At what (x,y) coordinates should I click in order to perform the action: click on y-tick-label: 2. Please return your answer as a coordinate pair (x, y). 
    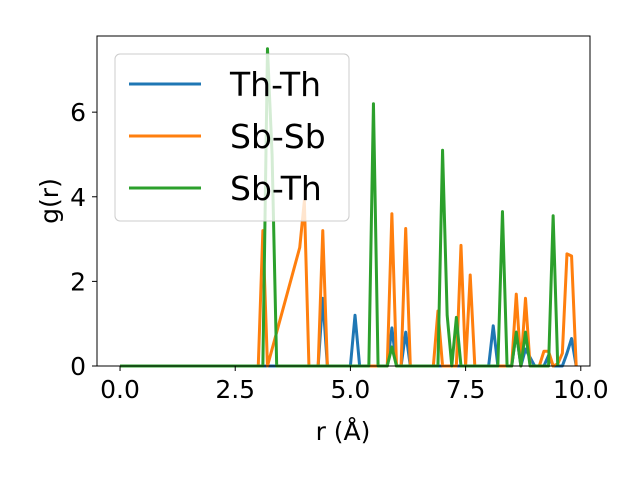
    Looking at the image, I should click on (78, 281).